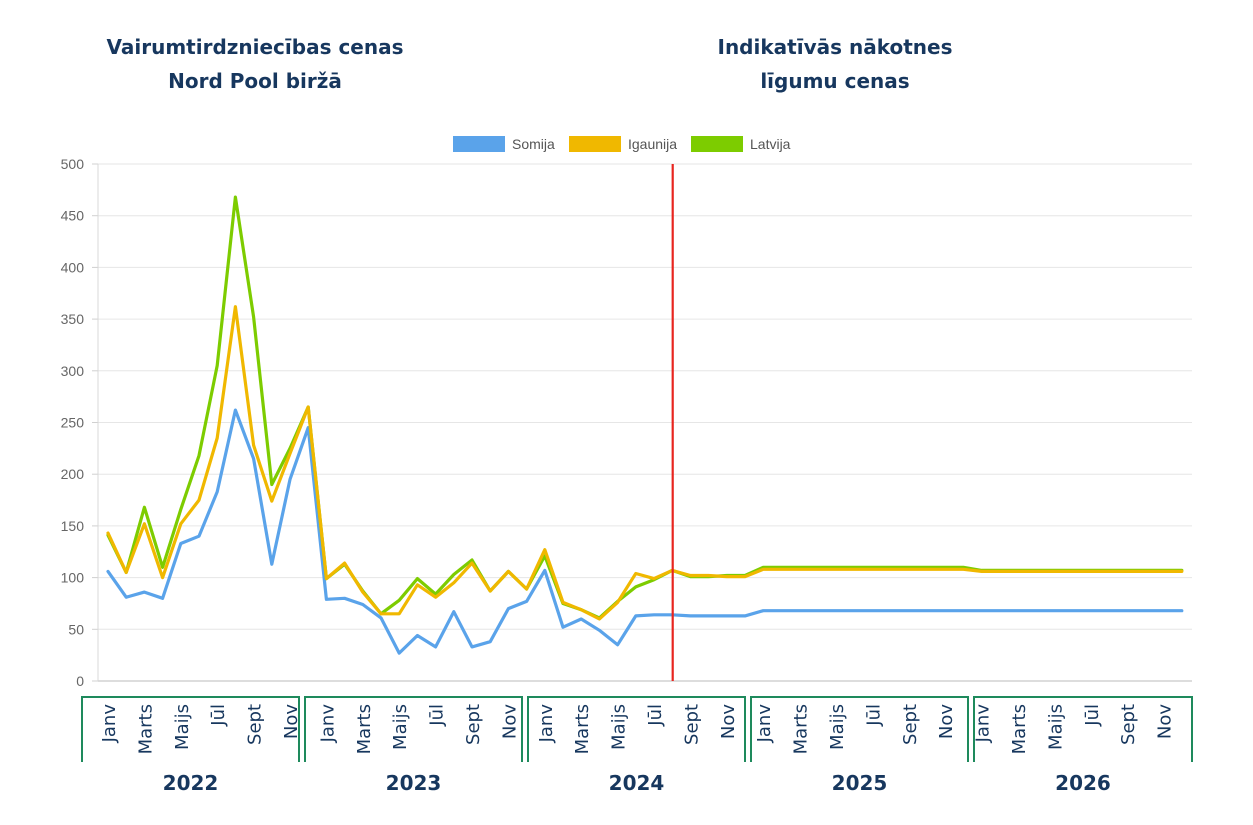 The image size is (1253, 825). I want to click on year-group-2026: 2026 Janv Marts Maijs Jūl Sept Nov, so click(1083, 745).